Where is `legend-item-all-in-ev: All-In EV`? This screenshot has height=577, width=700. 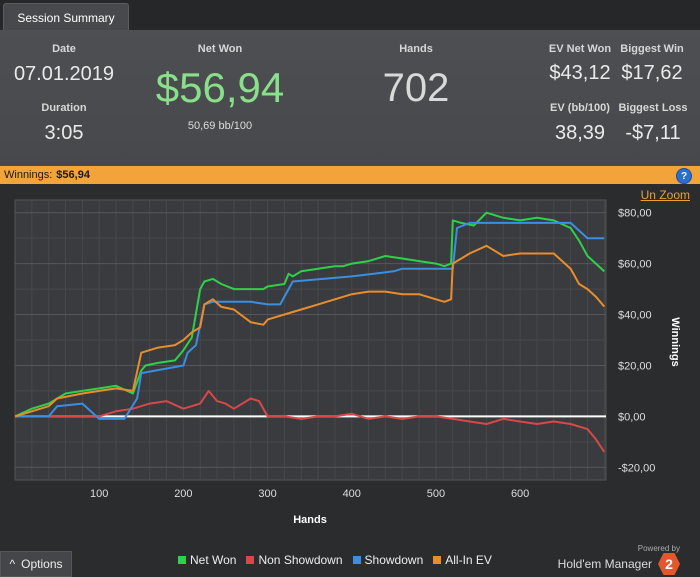 legend-item-all-in-ev: All-In EV is located at coordinates (462, 560).